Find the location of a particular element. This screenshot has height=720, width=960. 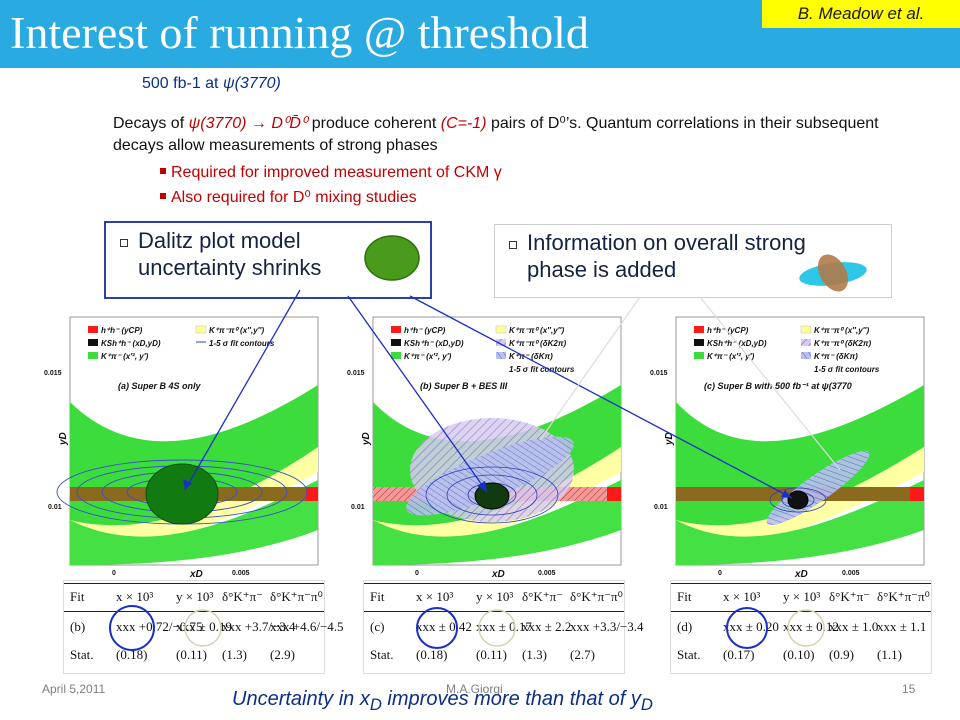

footer-page-number: 15 is located at coordinates (909, 689).